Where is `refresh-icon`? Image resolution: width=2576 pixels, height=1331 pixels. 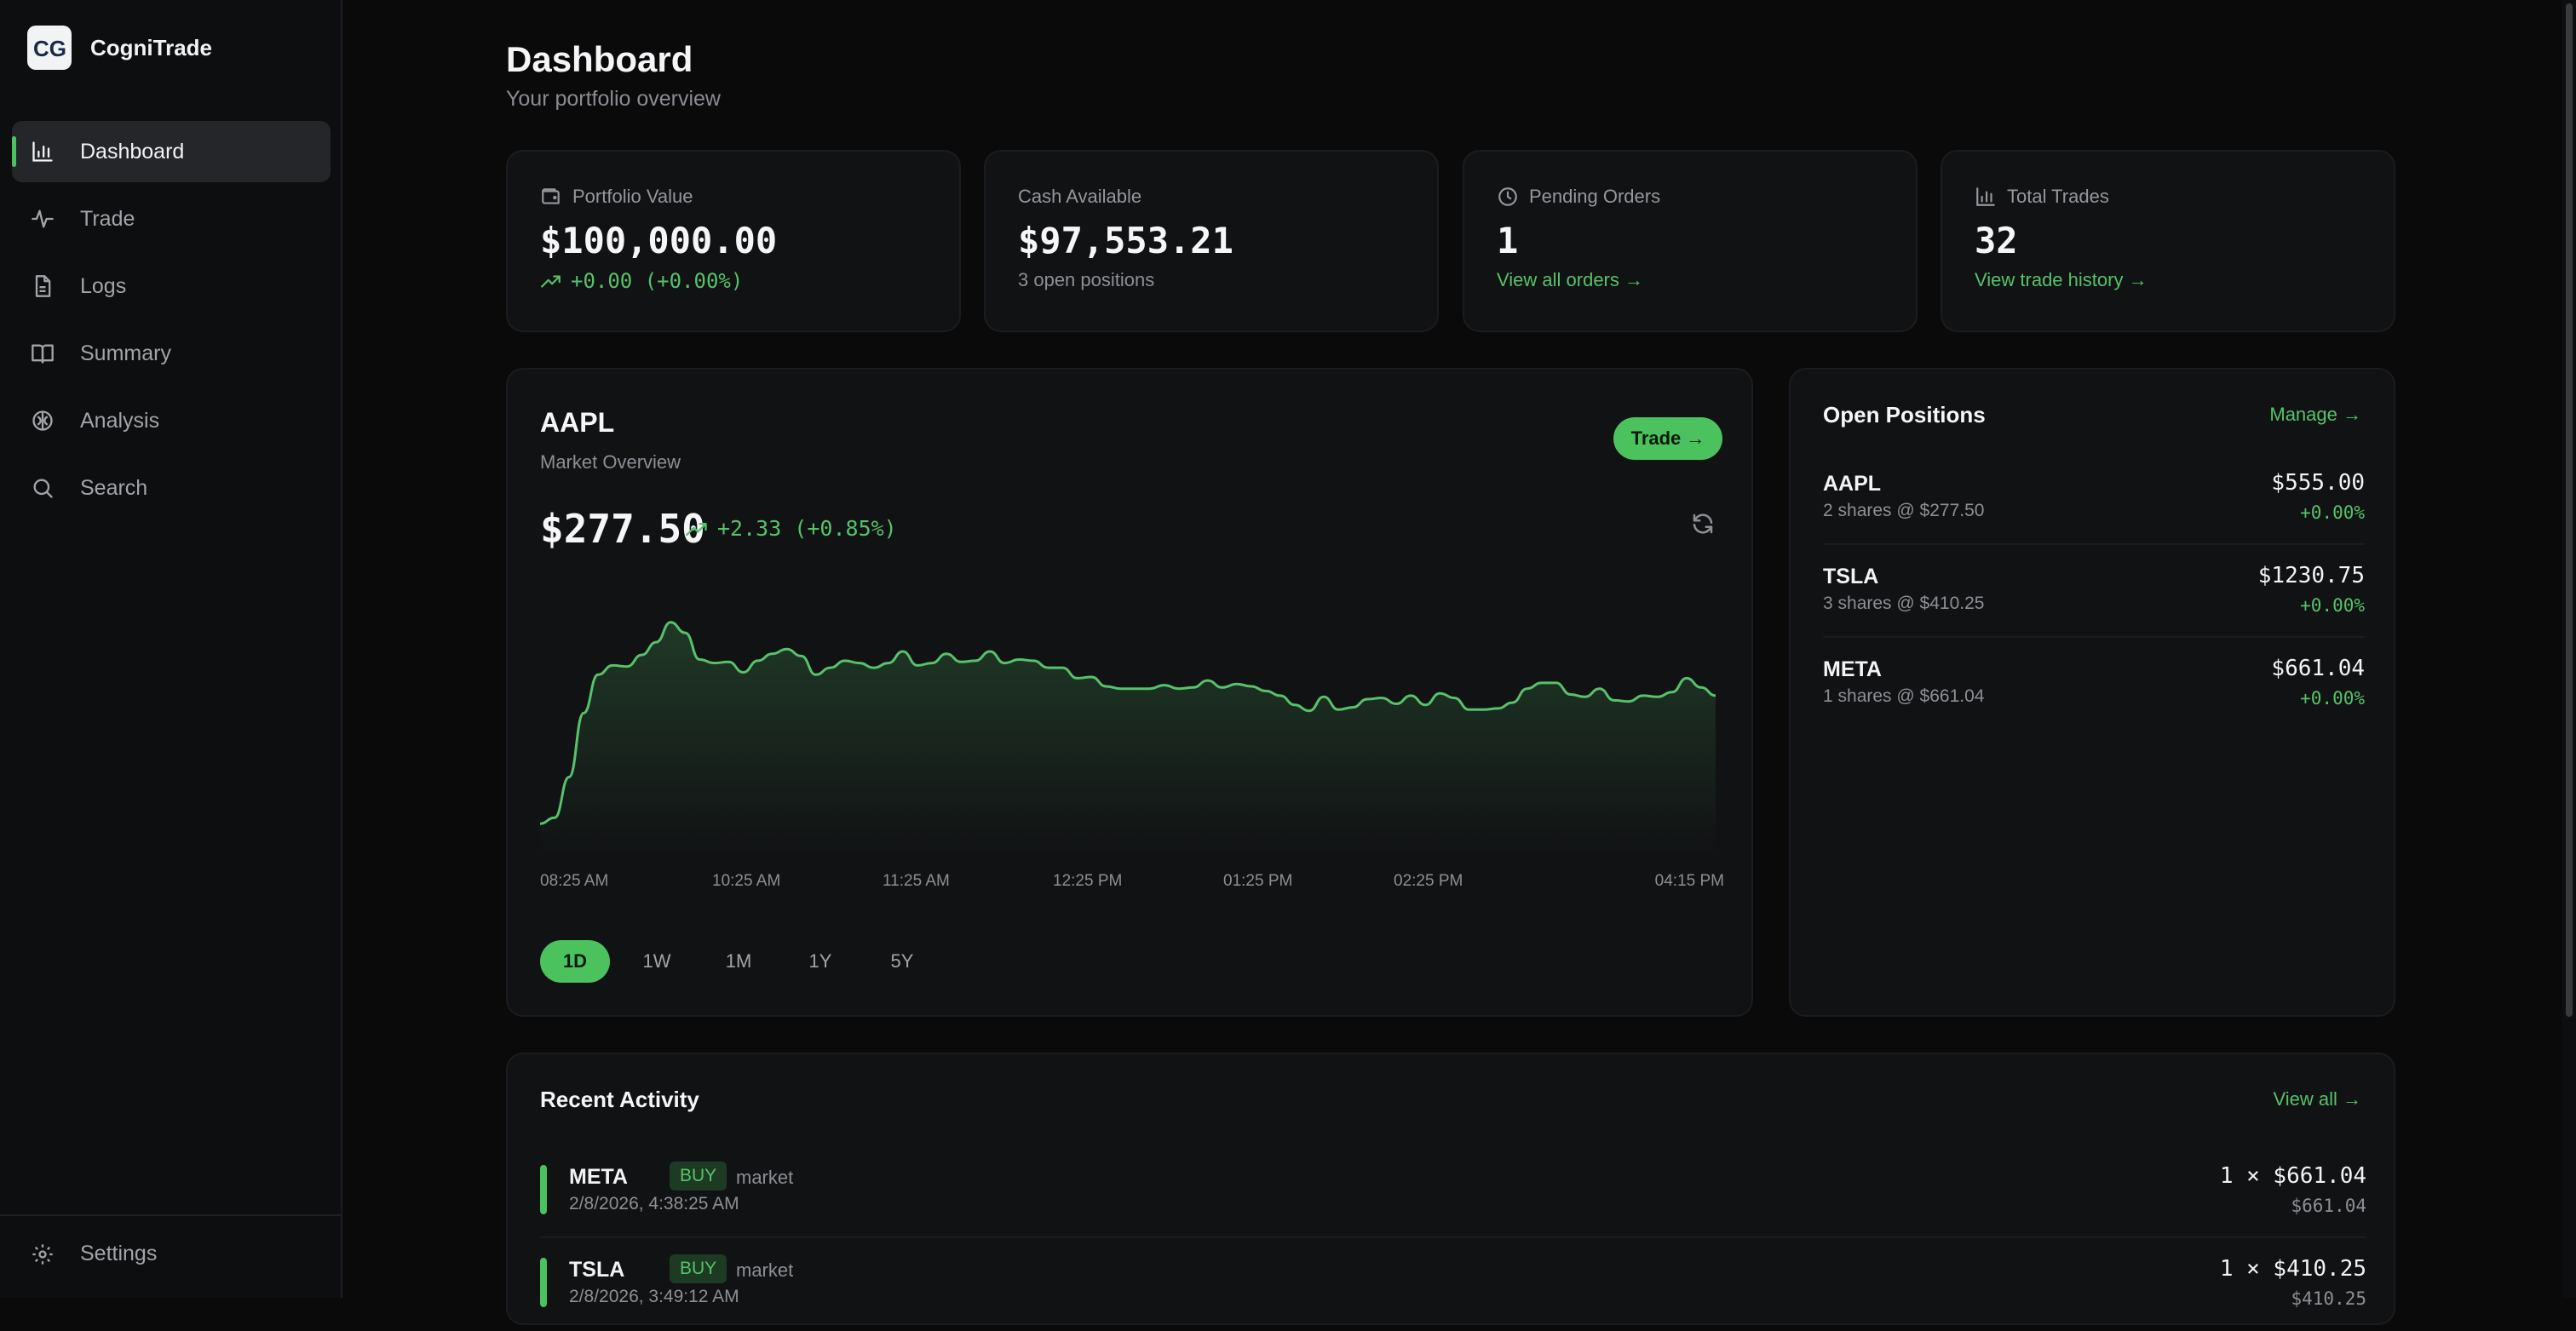
refresh-icon is located at coordinates (1703, 523).